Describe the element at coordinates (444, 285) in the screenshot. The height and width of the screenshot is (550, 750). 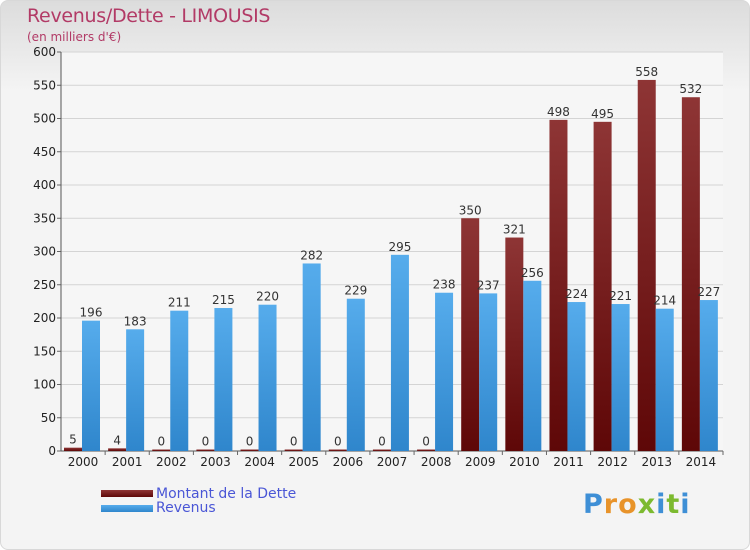
I see `data-label-revenus: 238` at that location.